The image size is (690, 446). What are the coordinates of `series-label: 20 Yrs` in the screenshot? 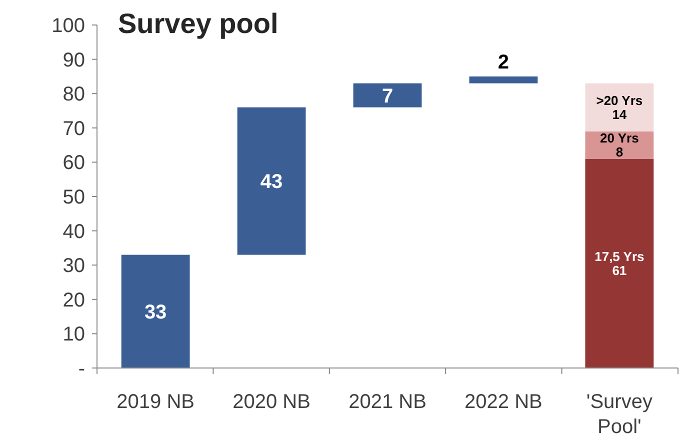 It's located at (619, 138).